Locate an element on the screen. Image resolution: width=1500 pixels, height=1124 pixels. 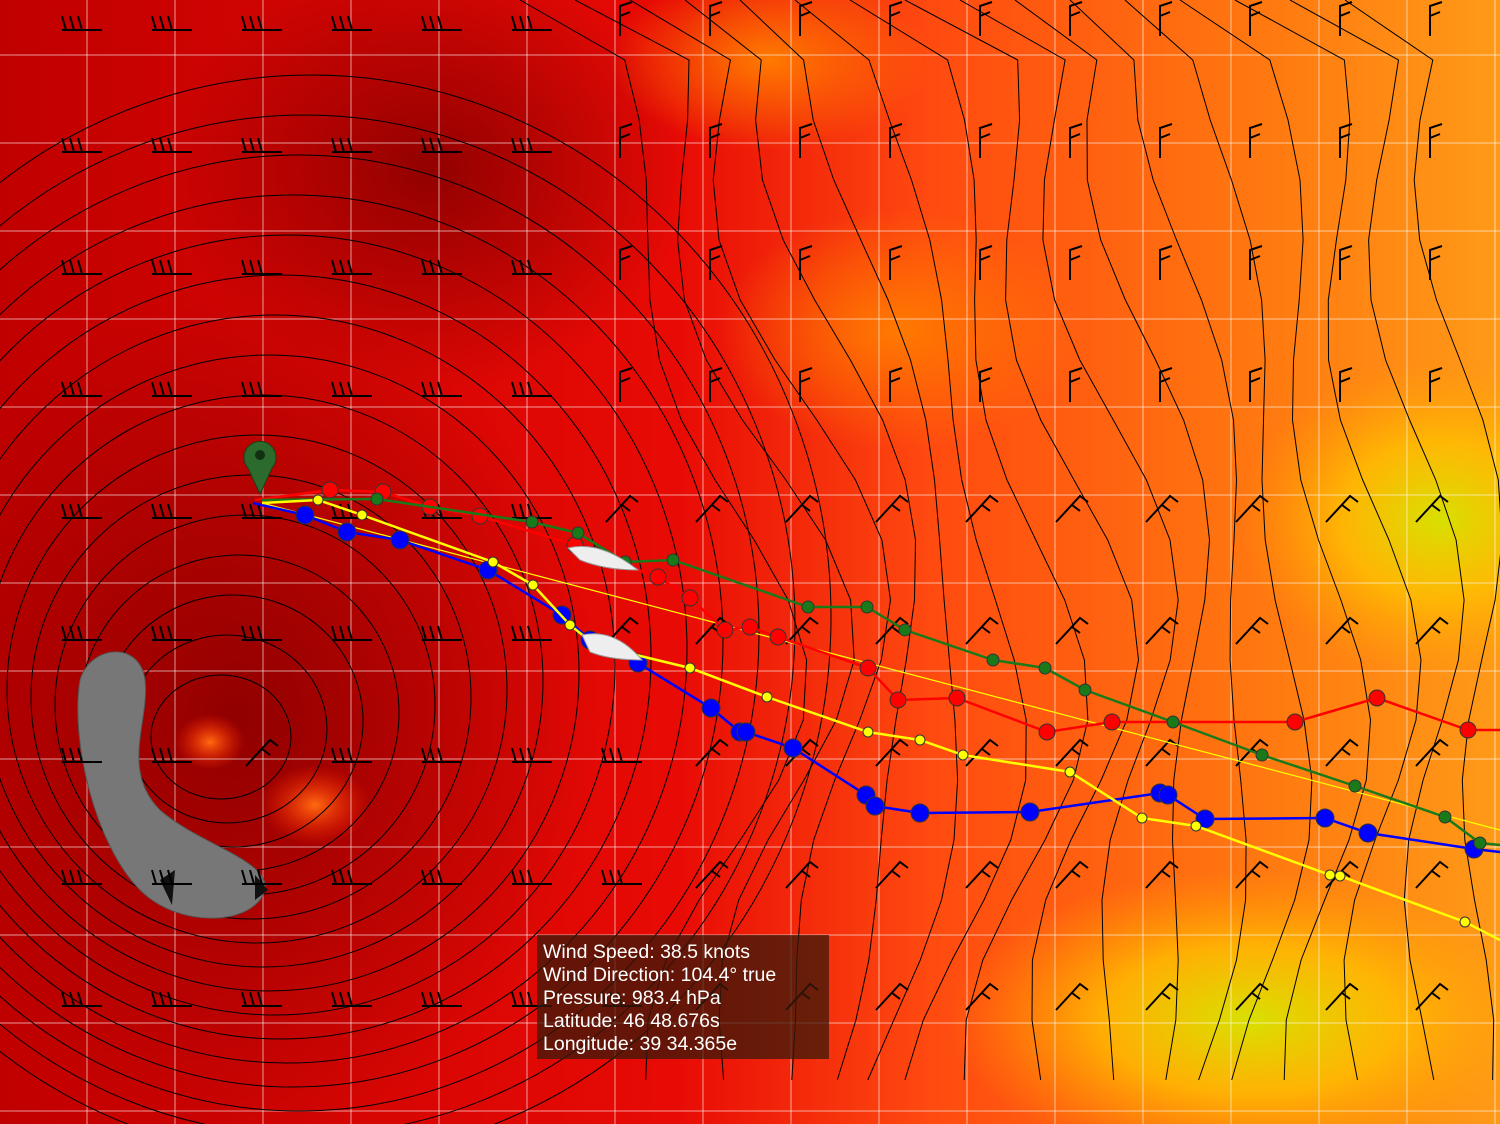
tooltip-line: Wind Speed: 38.5 knots is located at coordinates (646, 952).